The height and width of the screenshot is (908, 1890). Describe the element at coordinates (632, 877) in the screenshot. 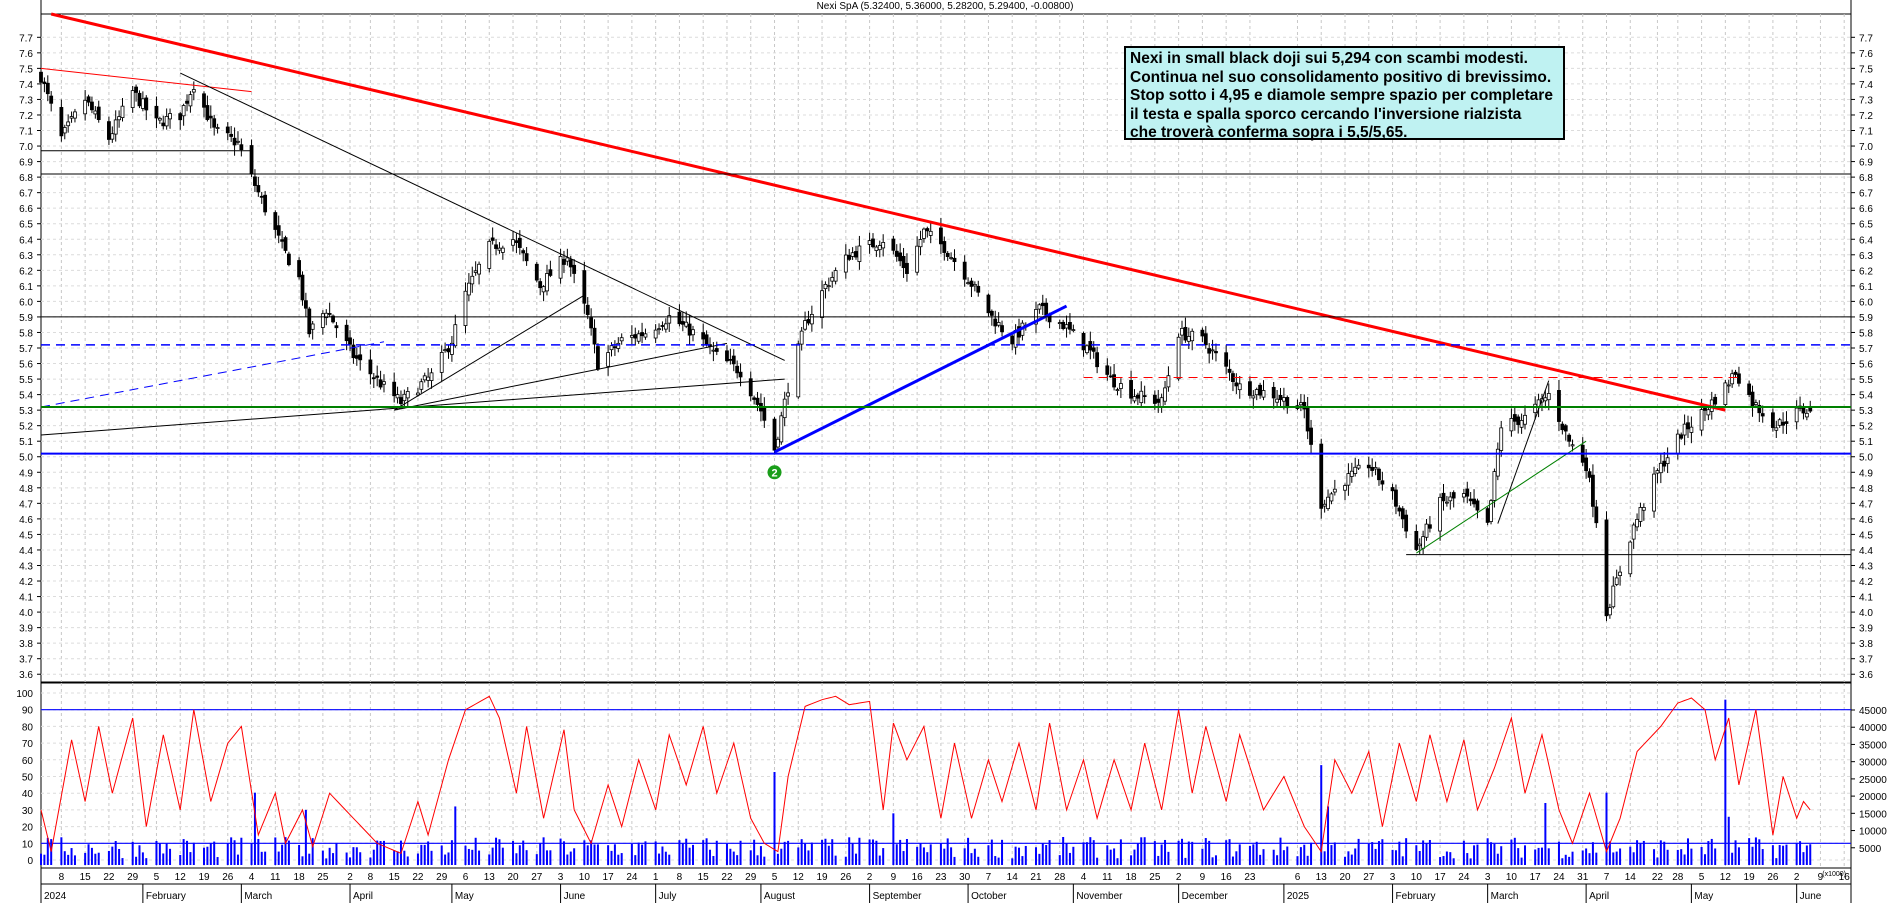

I see `x-day-tick-label: 24` at that location.